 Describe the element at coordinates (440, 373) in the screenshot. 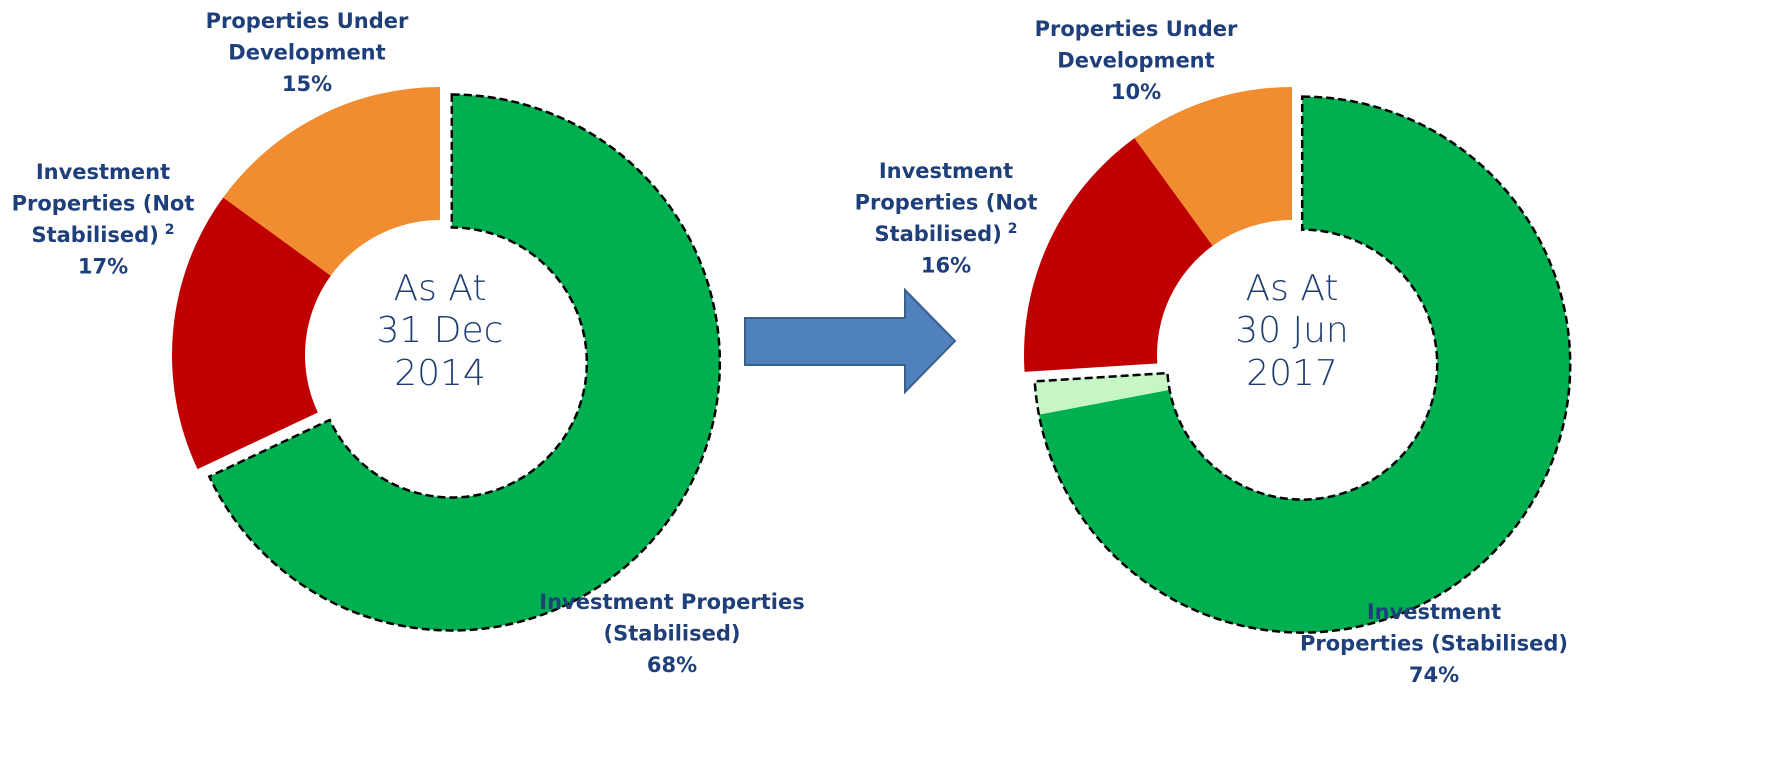

I see `center-text: 2014` at that location.